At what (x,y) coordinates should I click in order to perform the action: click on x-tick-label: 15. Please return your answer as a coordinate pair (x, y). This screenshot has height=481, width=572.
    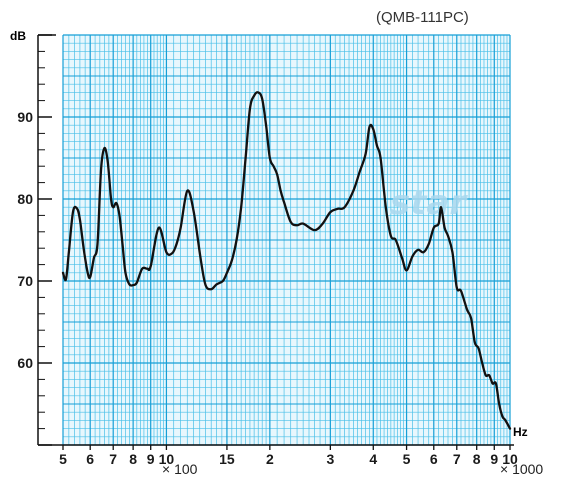
    Looking at the image, I should click on (227, 459).